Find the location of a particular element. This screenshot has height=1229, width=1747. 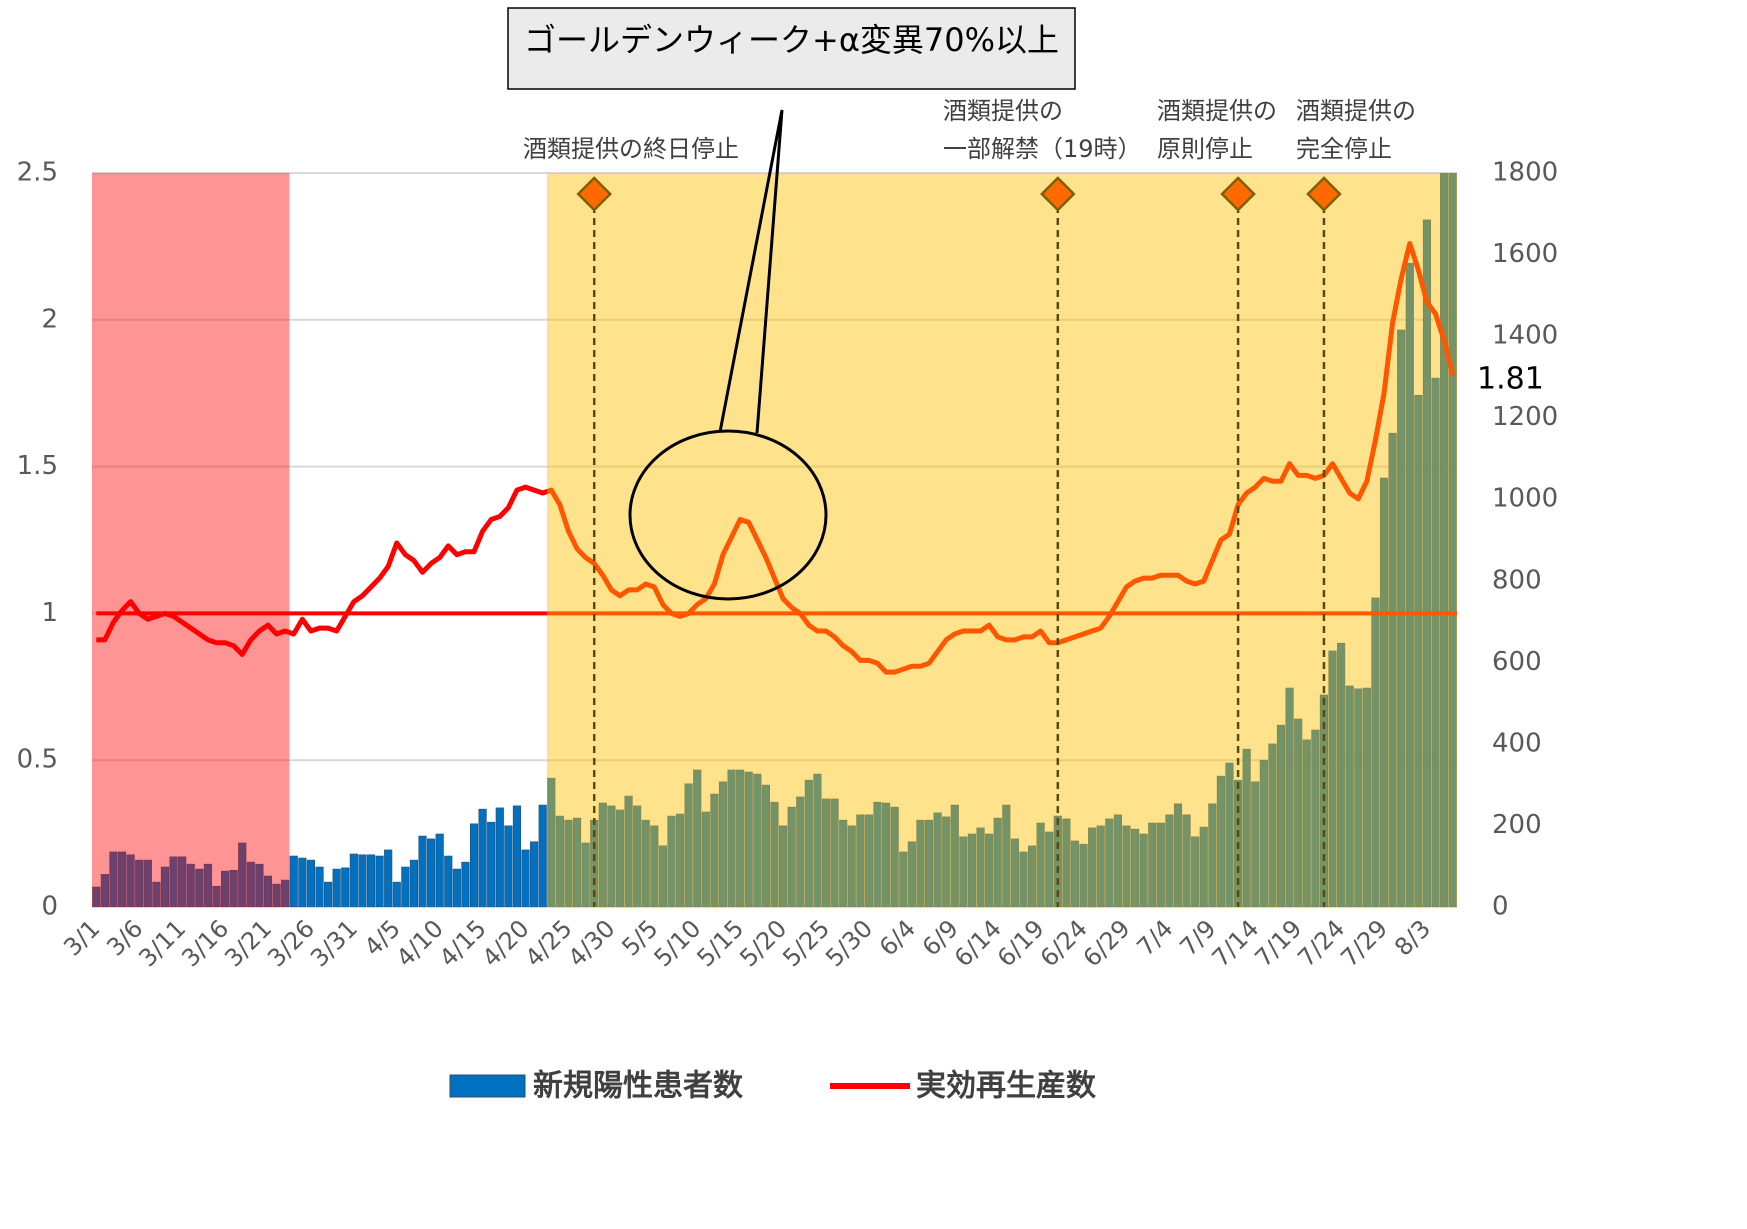

y-tick-label: 1 is located at coordinates (49, 613).